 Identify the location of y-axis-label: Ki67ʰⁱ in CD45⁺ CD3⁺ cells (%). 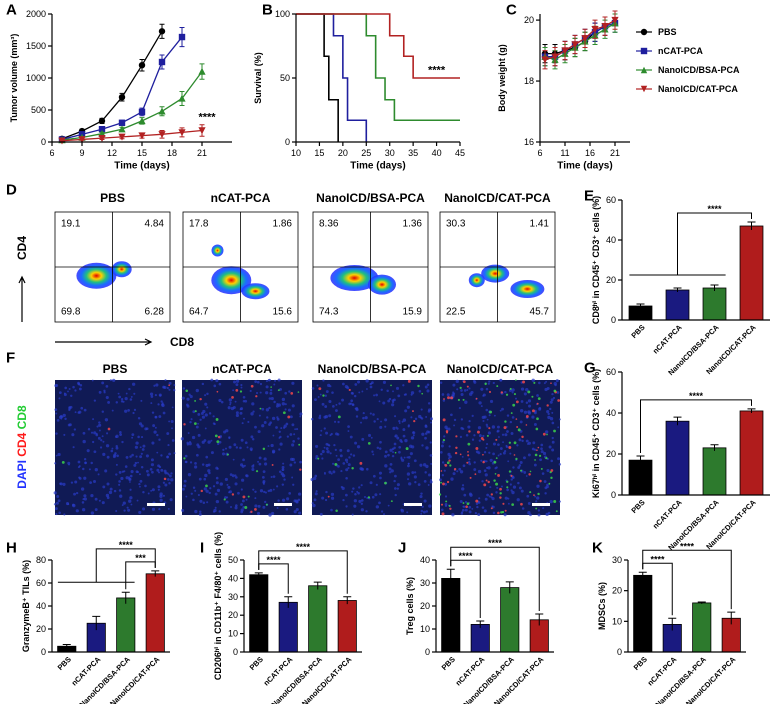
(596, 433).